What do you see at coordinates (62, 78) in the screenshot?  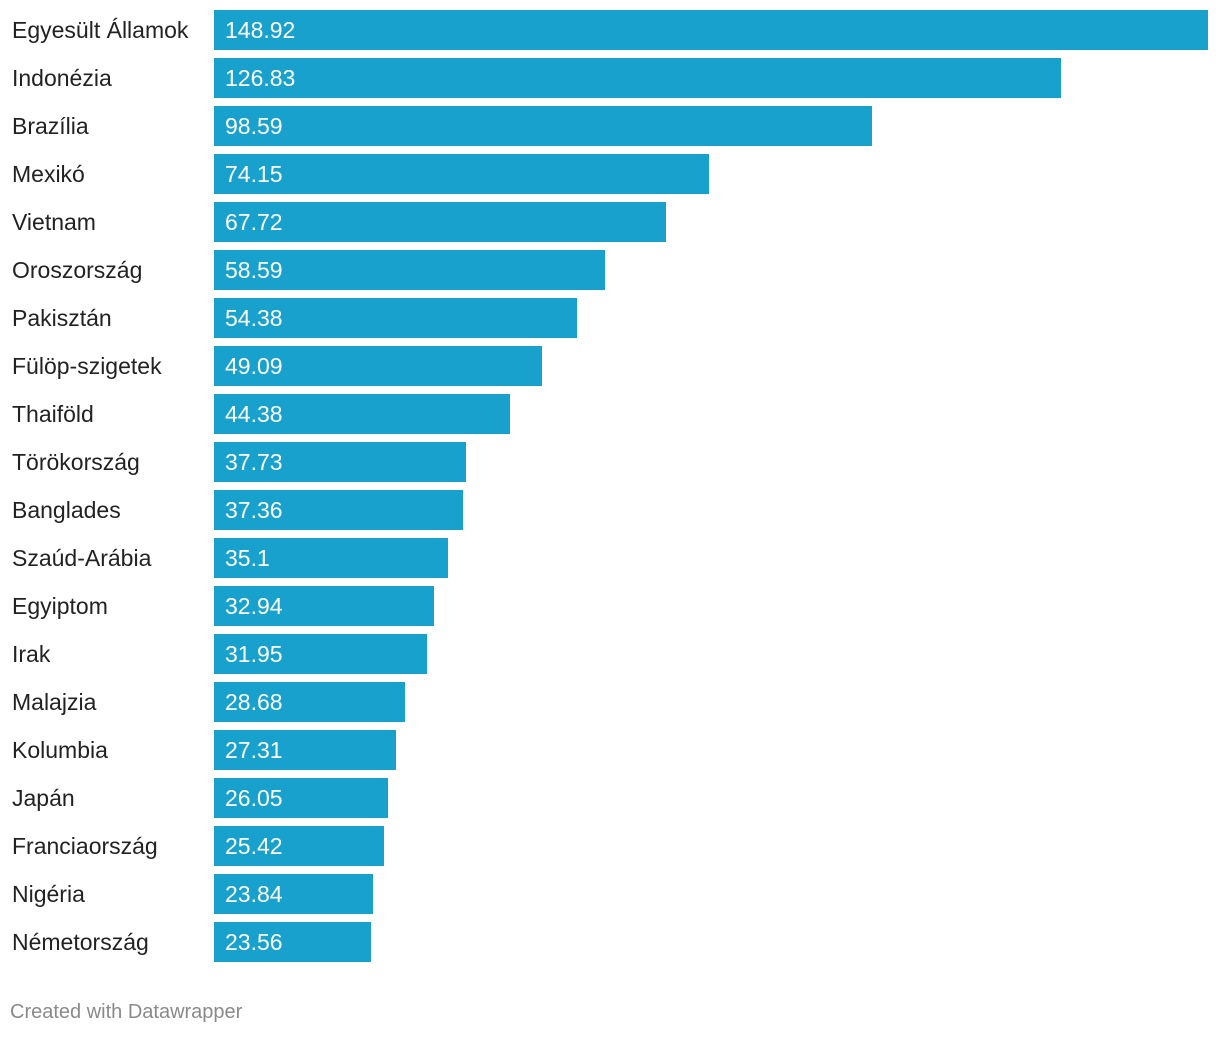 I see `category-label: Indonézia` at bounding box center [62, 78].